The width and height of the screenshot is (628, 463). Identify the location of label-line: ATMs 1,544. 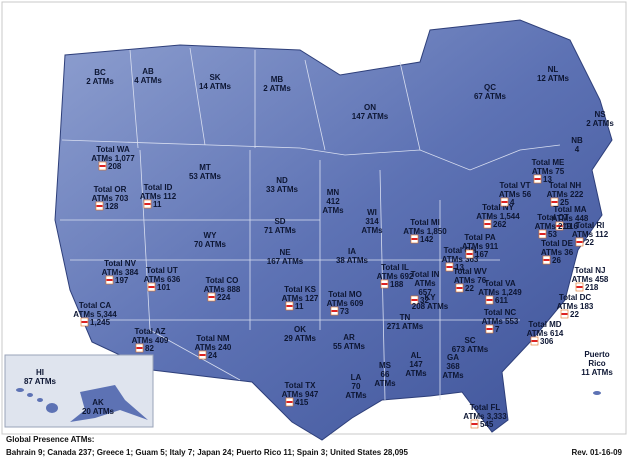
(498, 216).